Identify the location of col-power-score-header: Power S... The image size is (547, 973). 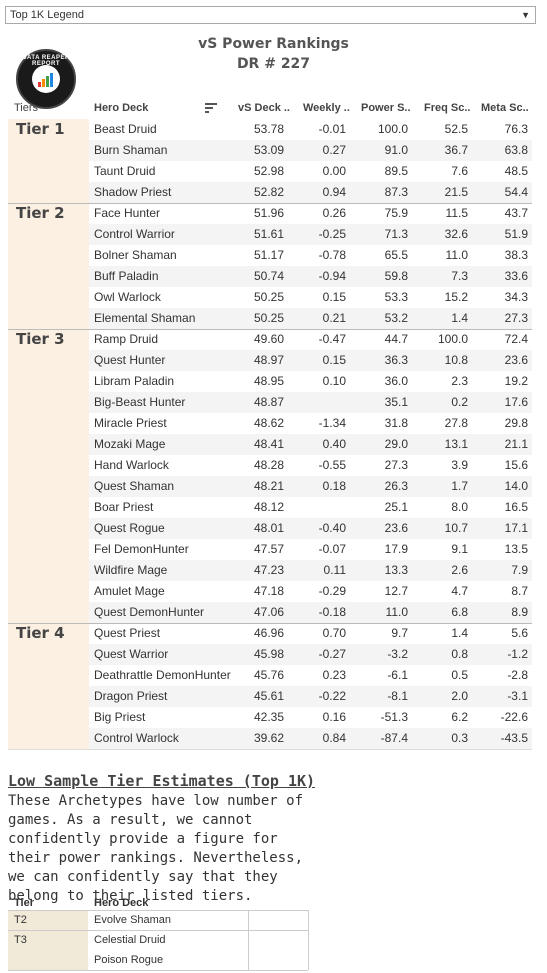
(386, 108).